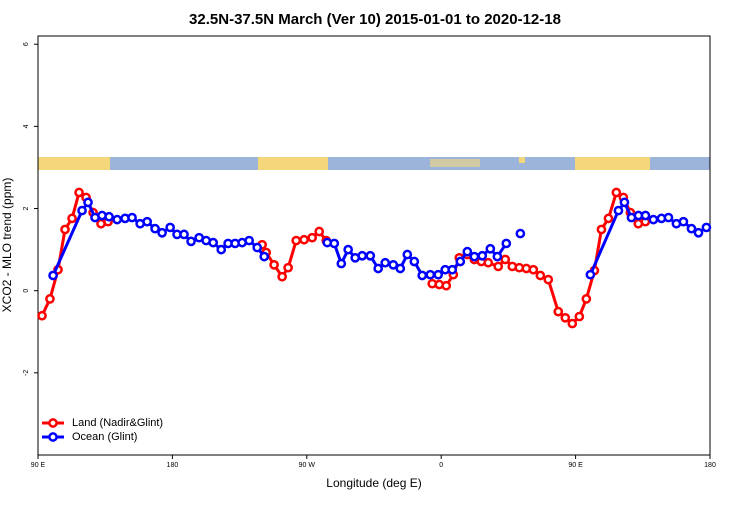  I want to click on y-tick-label: 0, so click(26, 291).